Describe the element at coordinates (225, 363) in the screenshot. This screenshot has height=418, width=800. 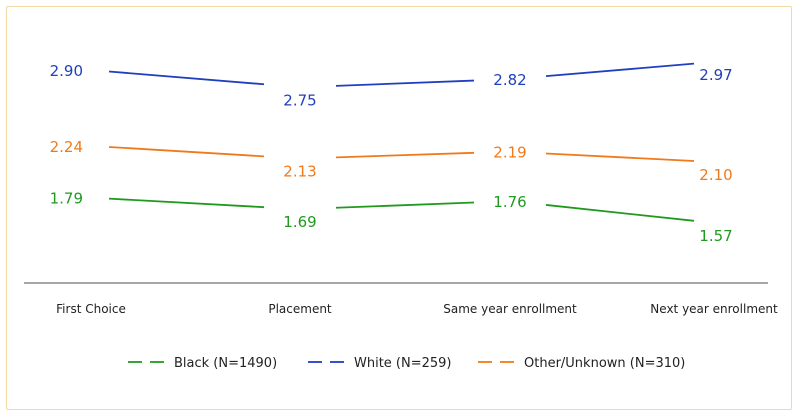
I see `legend-label: Black (N=1490)` at that location.